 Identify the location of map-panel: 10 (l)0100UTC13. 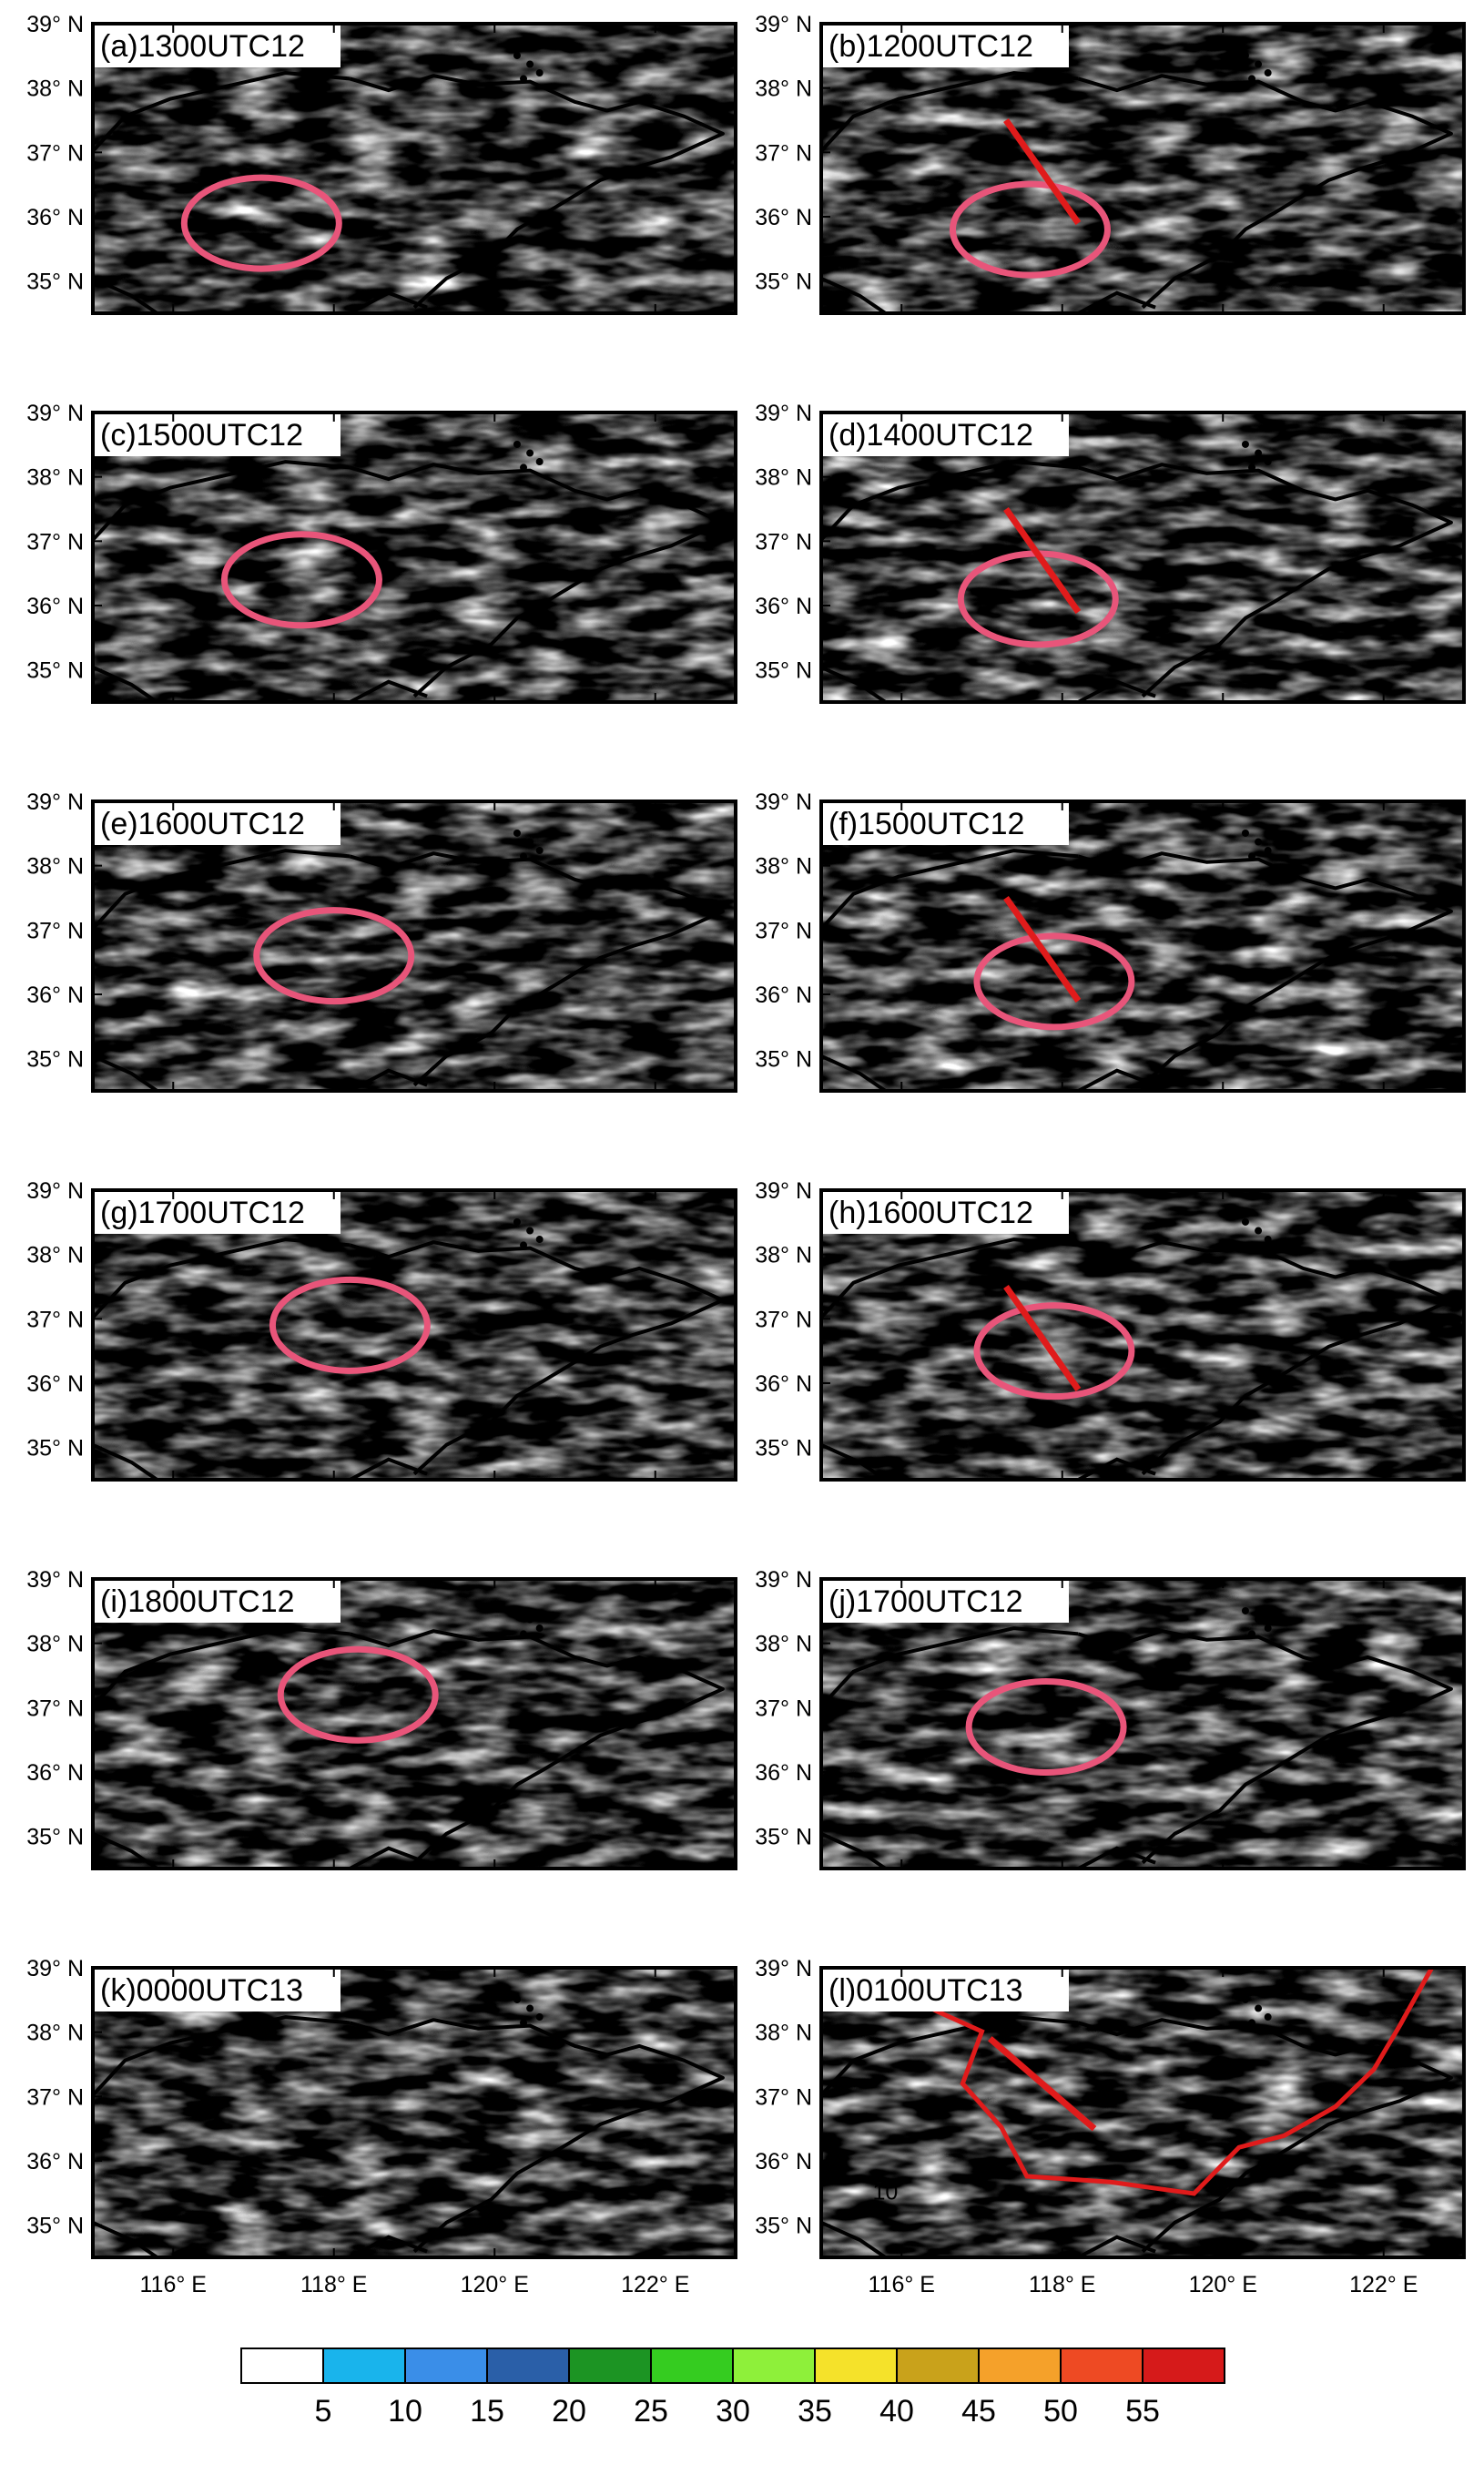
(1142, 2112).